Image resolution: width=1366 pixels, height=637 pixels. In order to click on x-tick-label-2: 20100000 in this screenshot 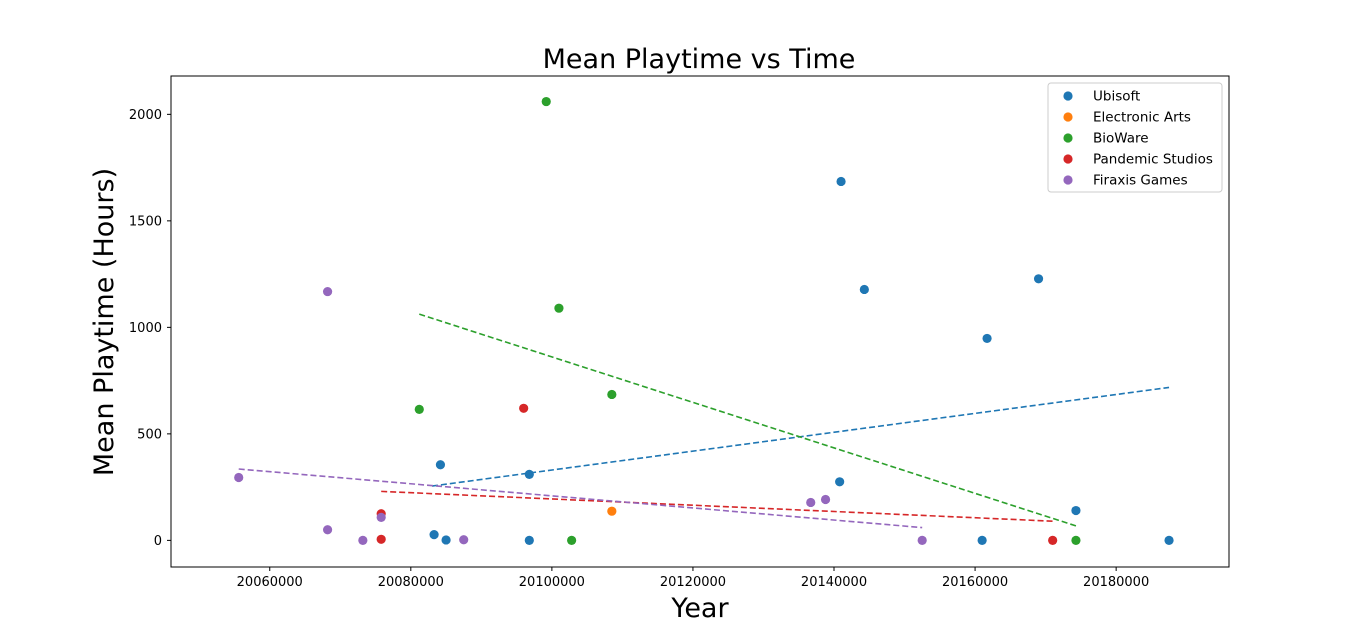, I will do `click(552, 582)`.